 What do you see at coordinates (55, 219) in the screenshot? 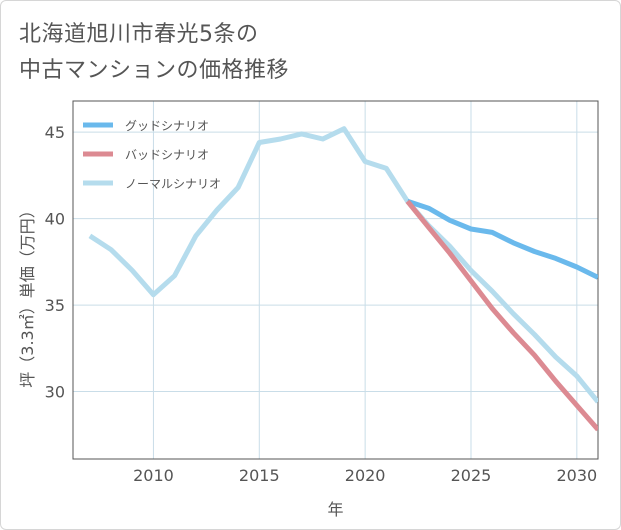
I see `y-tick-label: 40` at bounding box center [55, 219].